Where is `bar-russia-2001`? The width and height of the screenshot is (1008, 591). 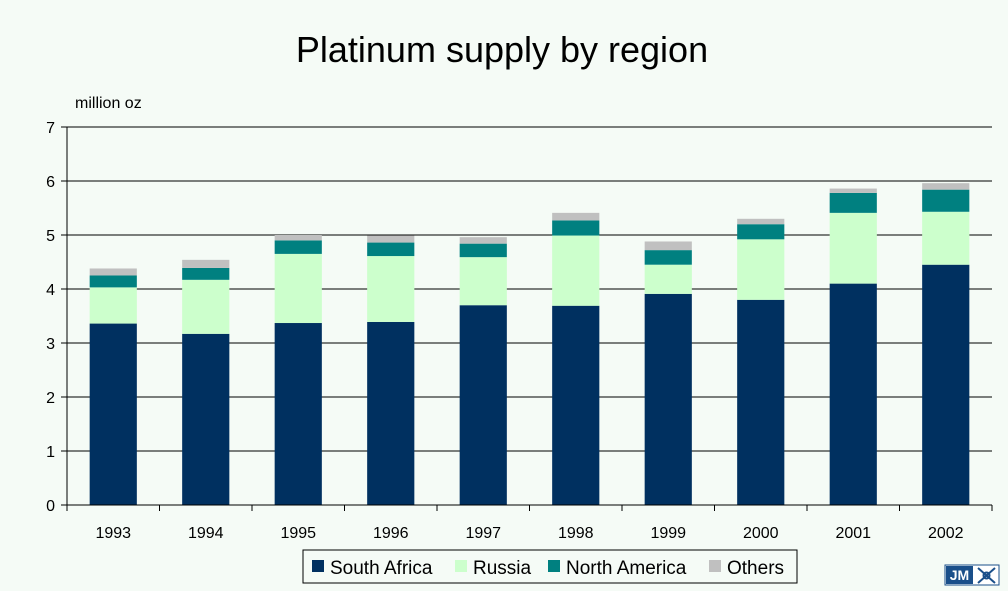
bar-russia-2001 is located at coordinates (853, 248).